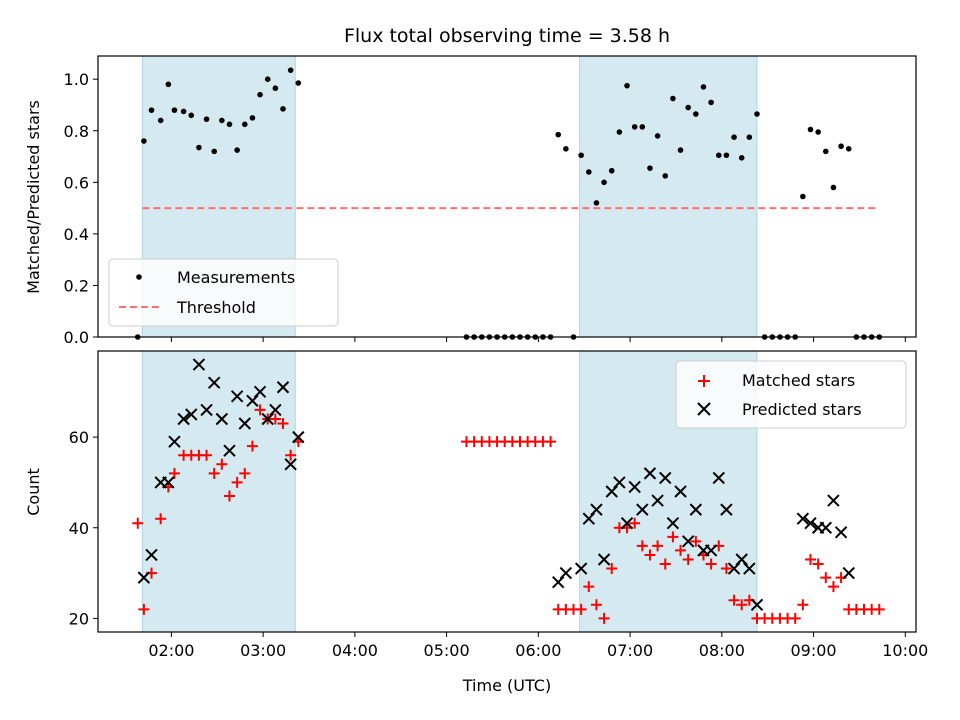 The width and height of the screenshot is (960, 720). What do you see at coordinates (802, 409) in the screenshot?
I see `legend-predicted-label: Predicted stars` at bounding box center [802, 409].